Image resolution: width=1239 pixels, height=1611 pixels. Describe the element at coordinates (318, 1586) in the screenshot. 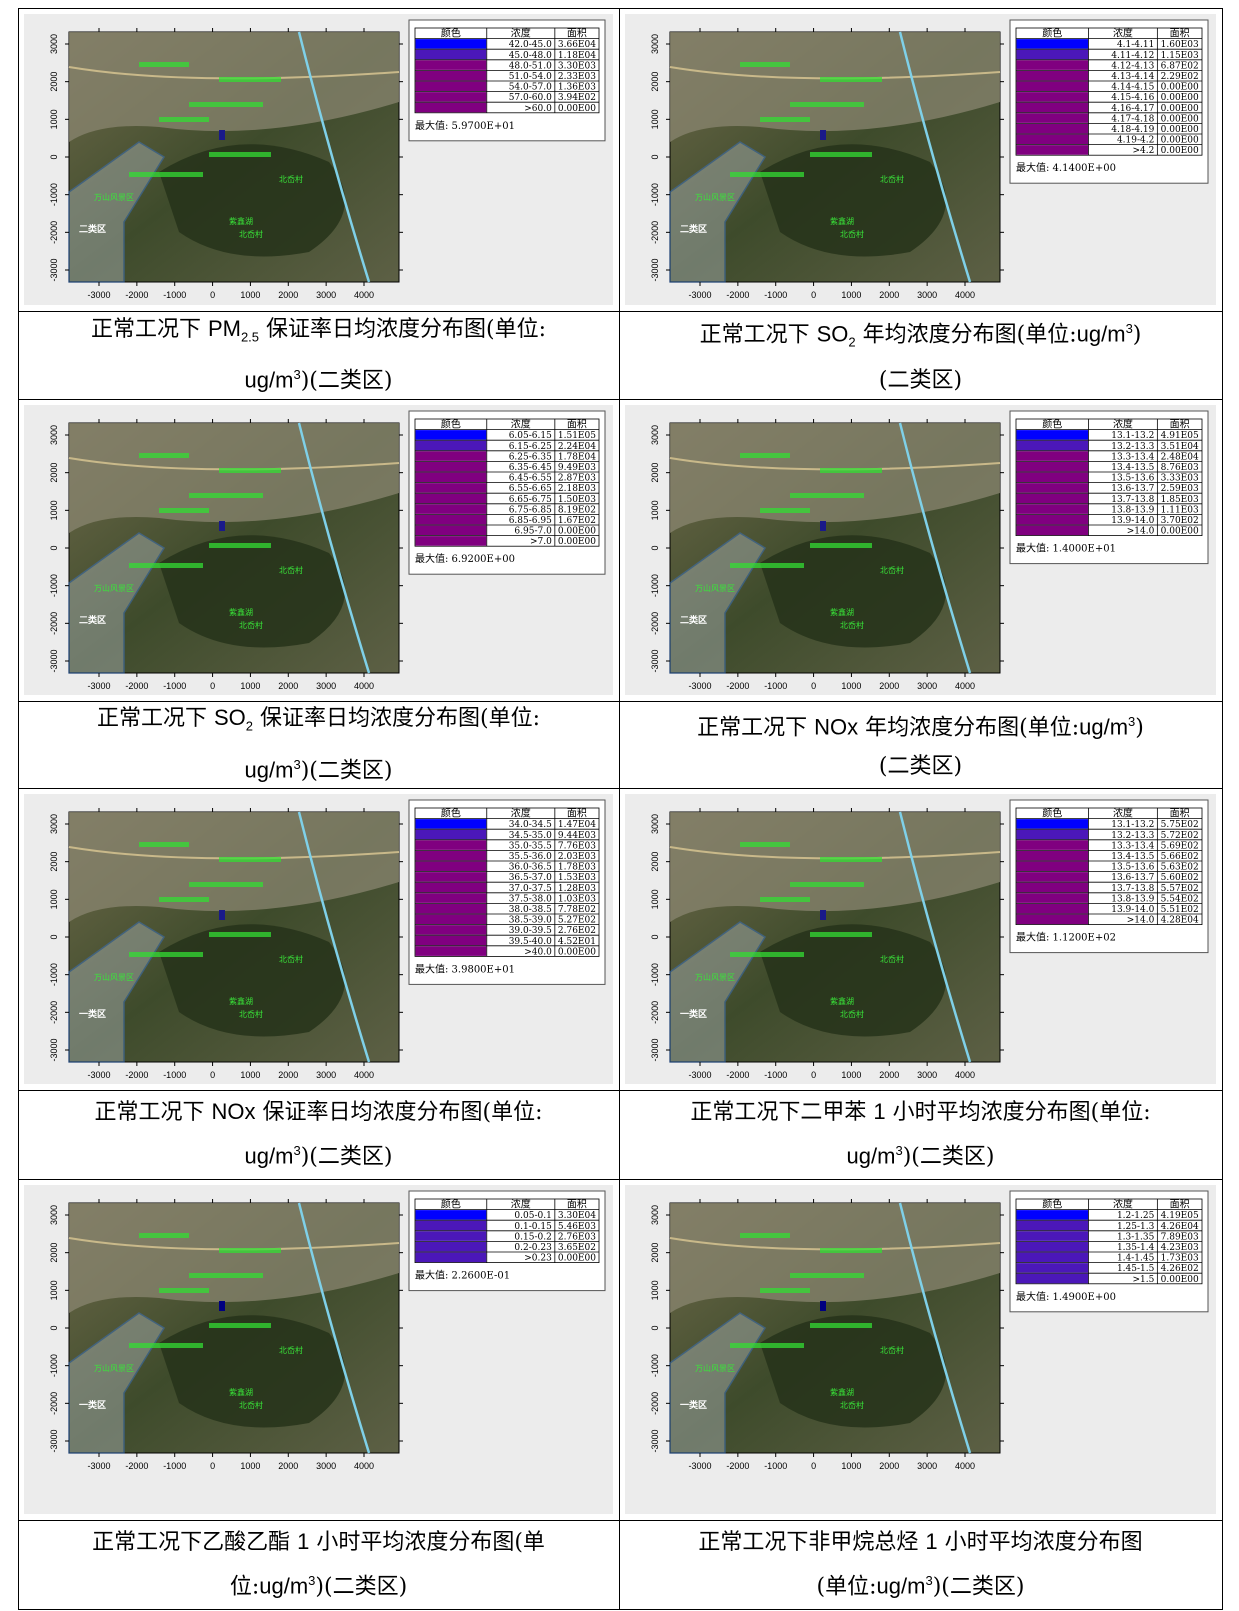

I see `caption-line-2: 位:ug/m3)(二类区)` at that location.